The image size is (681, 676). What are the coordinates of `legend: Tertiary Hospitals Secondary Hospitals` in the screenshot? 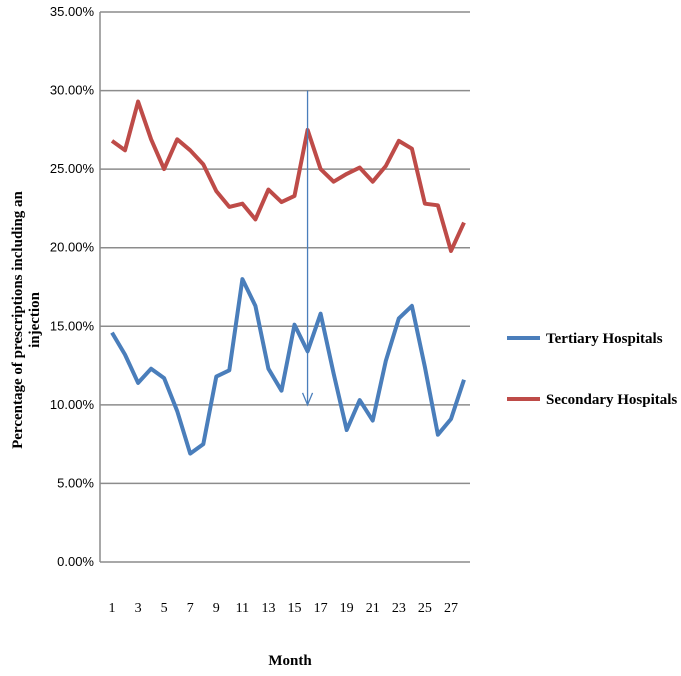 It's located at (592, 369).